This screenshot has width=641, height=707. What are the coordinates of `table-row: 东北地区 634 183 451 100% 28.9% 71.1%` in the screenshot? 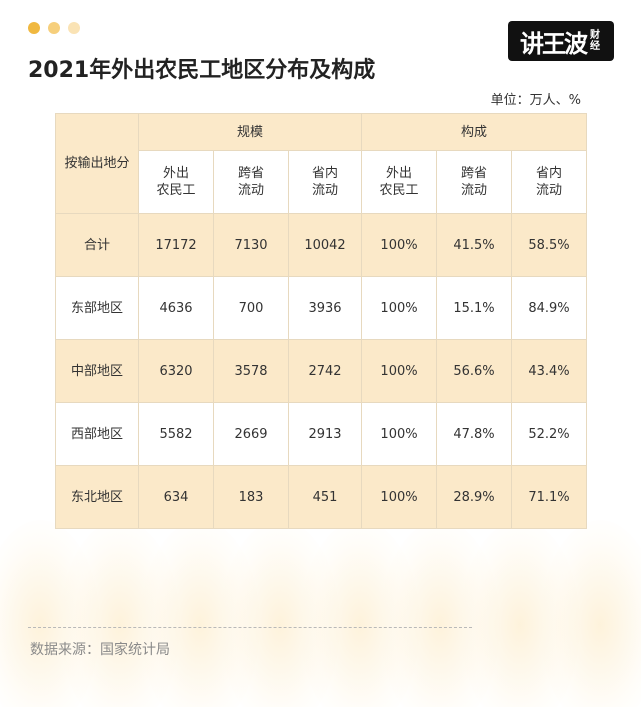 It's located at (321, 497).